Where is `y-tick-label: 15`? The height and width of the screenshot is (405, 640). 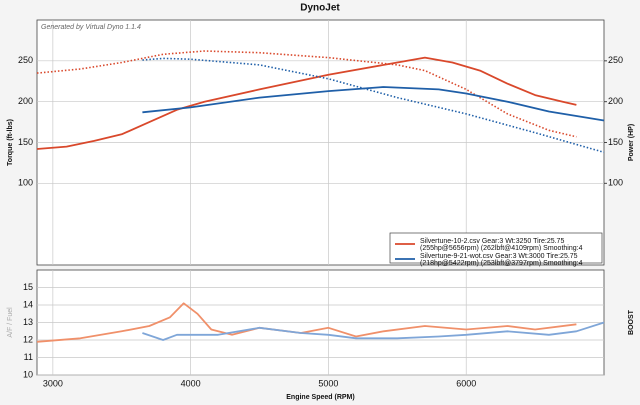
y-tick-label: 15 is located at coordinates (28, 287).